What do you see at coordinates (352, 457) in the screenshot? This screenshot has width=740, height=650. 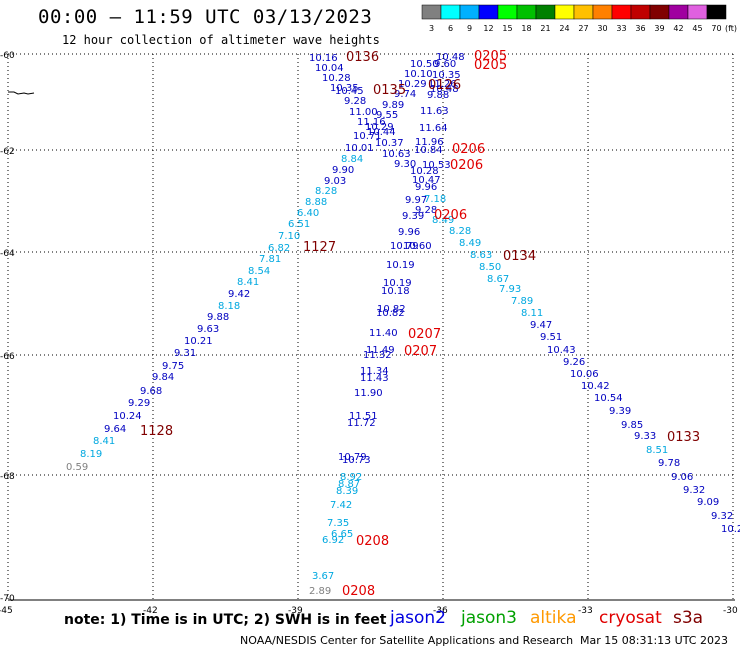 I see `wave-height-value: 10.79` at bounding box center [352, 457].